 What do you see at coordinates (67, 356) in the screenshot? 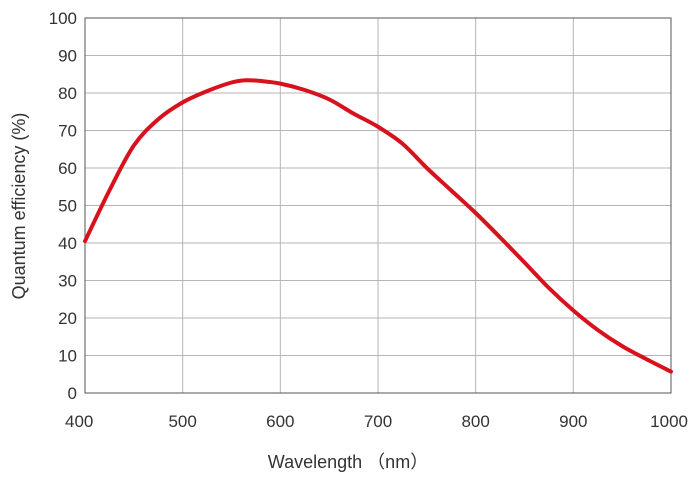
I see `y-tick-label: 10` at bounding box center [67, 356].